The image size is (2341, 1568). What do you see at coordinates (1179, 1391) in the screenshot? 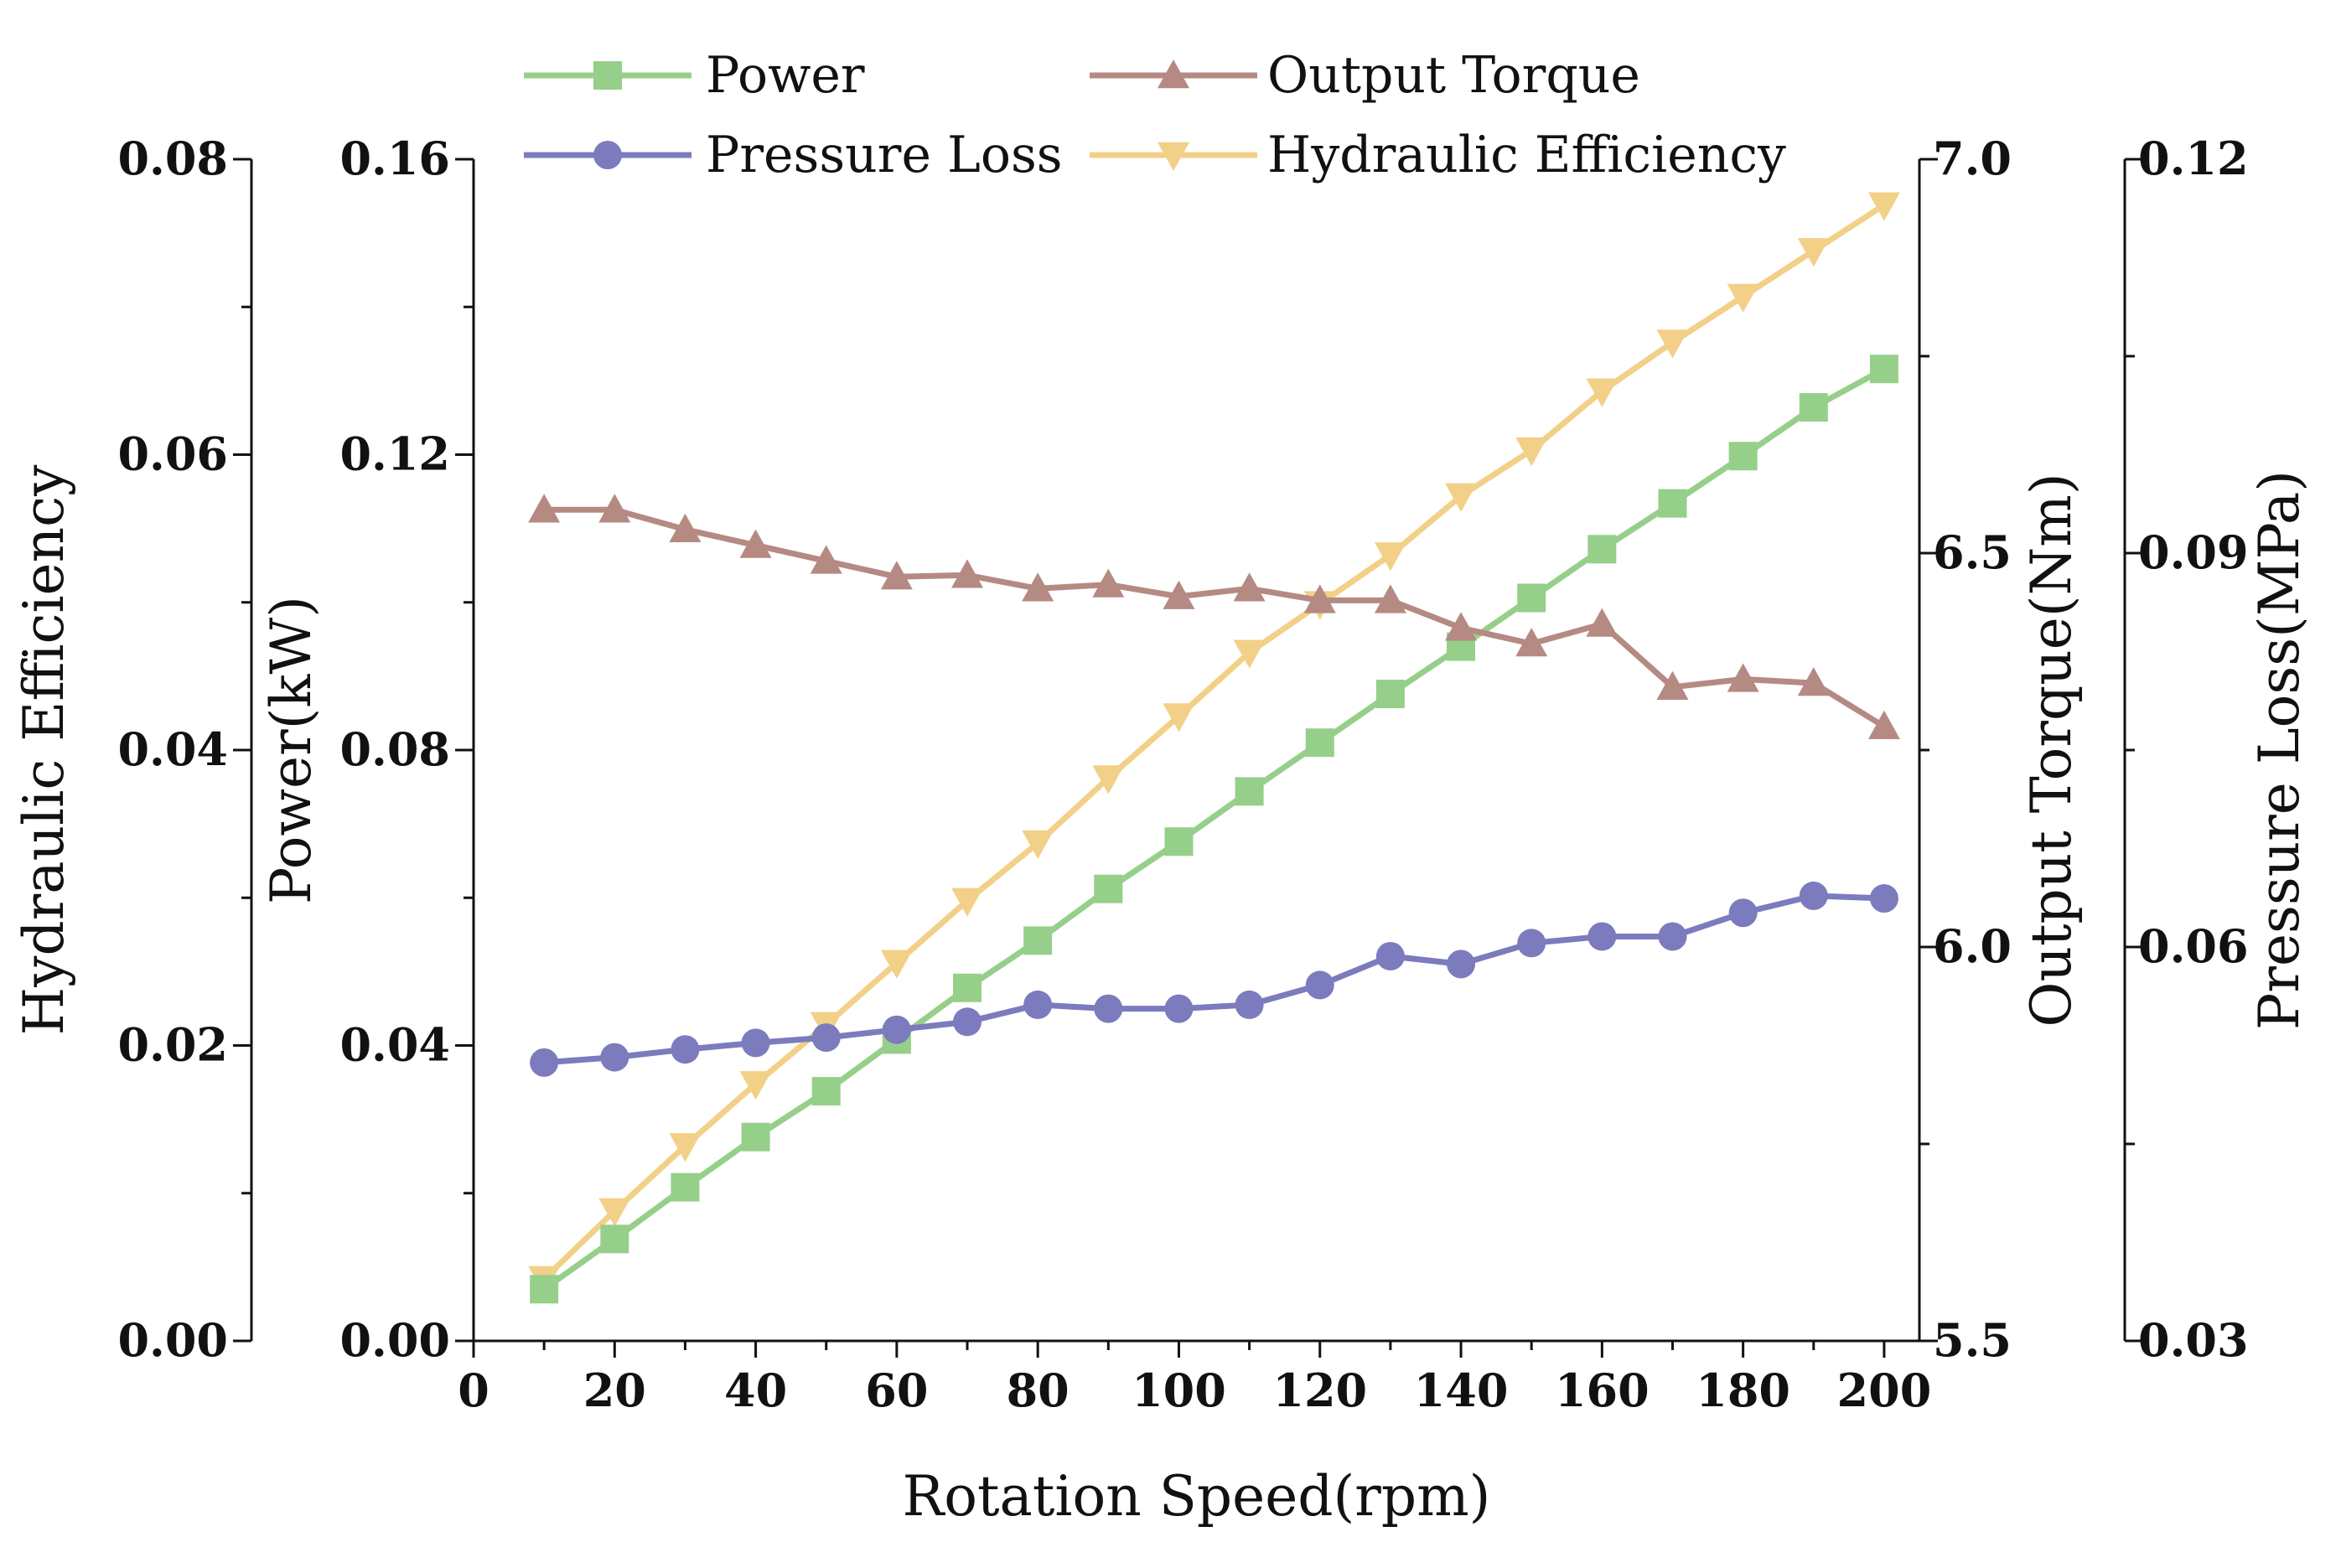
I see `x-tick-label: 100` at bounding box center [1179, 1391].